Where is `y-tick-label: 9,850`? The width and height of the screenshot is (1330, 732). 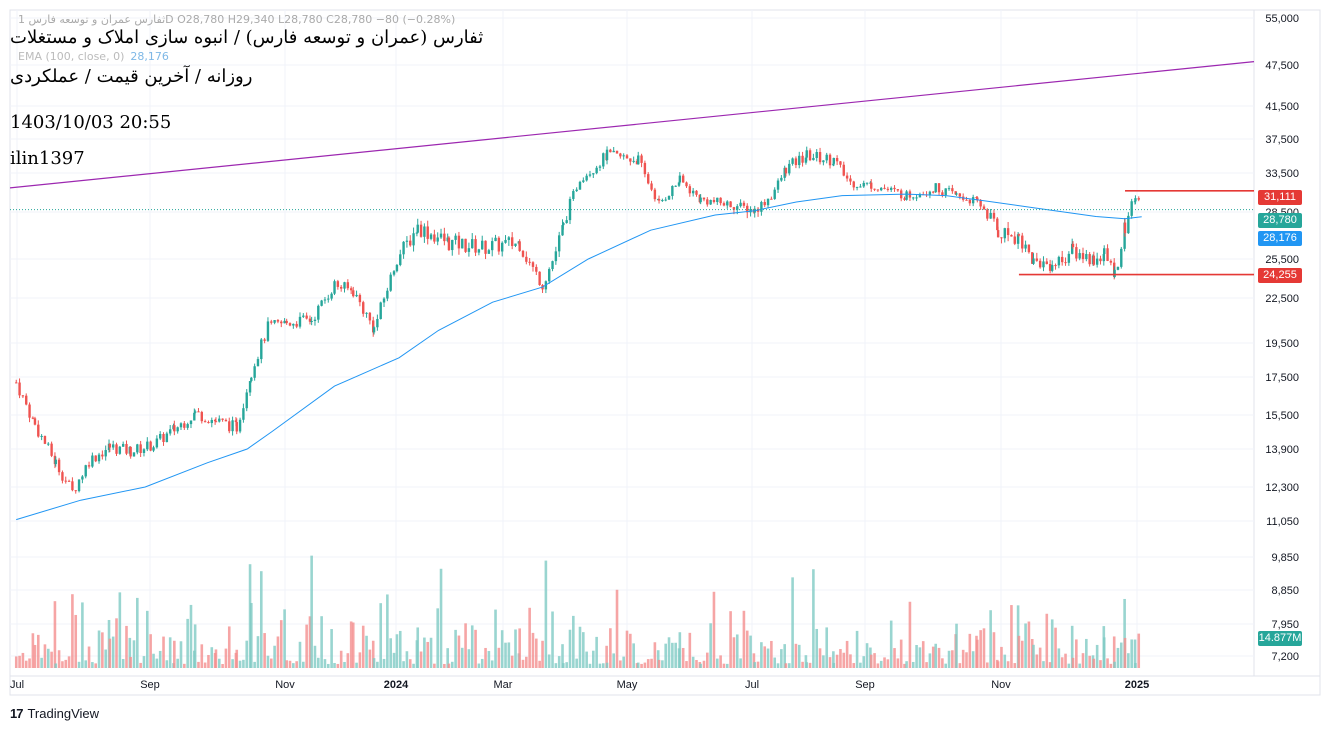
y-tick-label: 9,850 is located at coordinates (1285, 558).